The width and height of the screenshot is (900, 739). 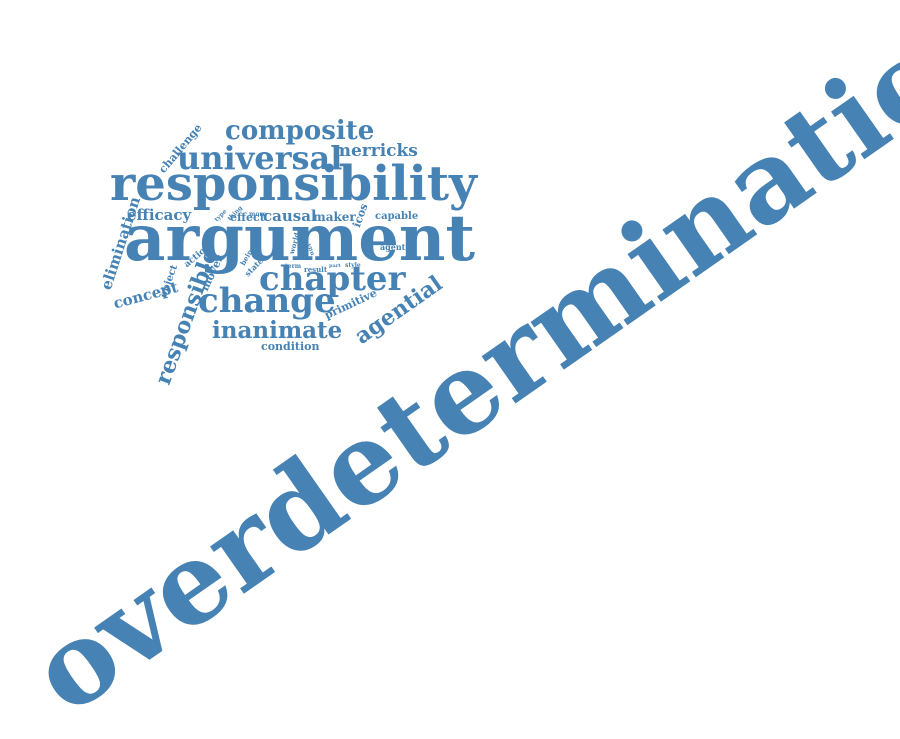 I want to click on word-effect: effect, so click(x=247, y=217).